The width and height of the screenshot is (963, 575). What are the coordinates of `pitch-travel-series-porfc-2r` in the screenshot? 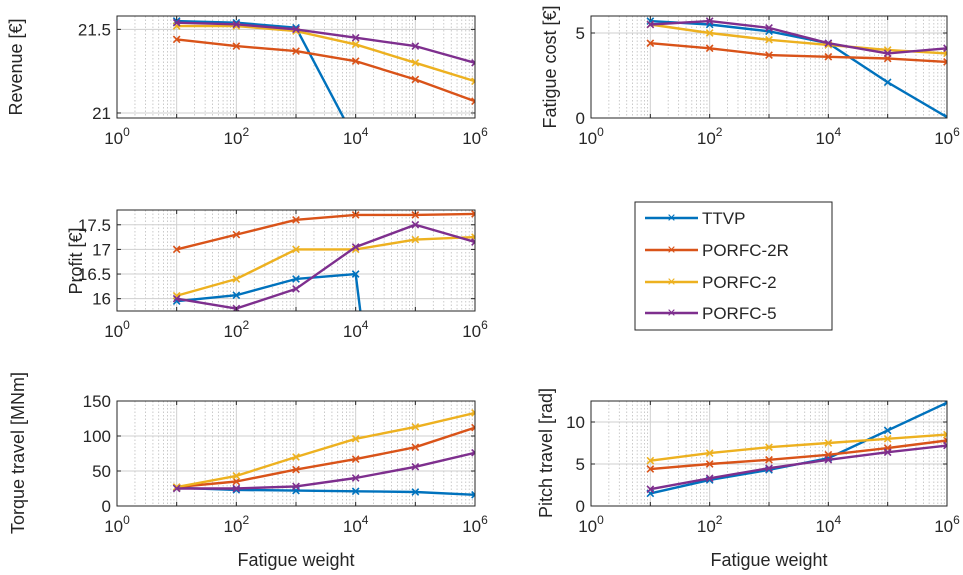 It's located at (798, 455).